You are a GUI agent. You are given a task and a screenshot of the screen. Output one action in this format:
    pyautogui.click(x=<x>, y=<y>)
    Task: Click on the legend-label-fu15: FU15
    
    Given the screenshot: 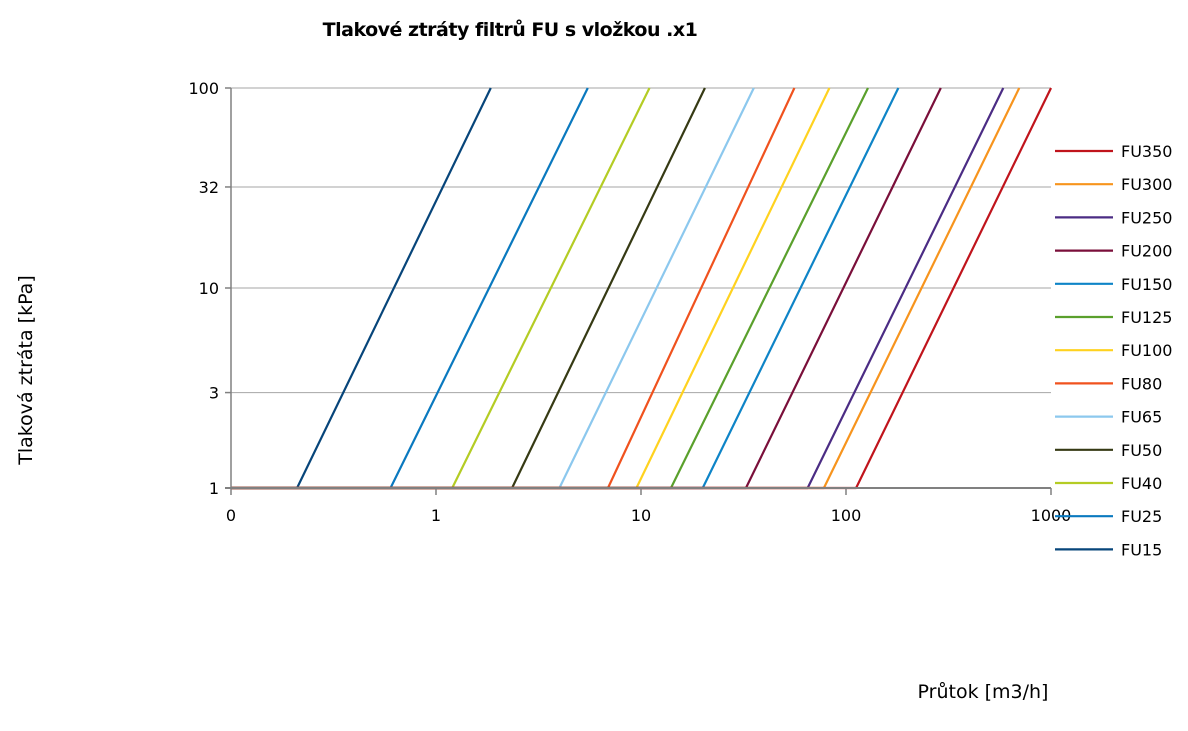 What is the action you would take?
    pyautogui.click(x=1141, y=549)
    